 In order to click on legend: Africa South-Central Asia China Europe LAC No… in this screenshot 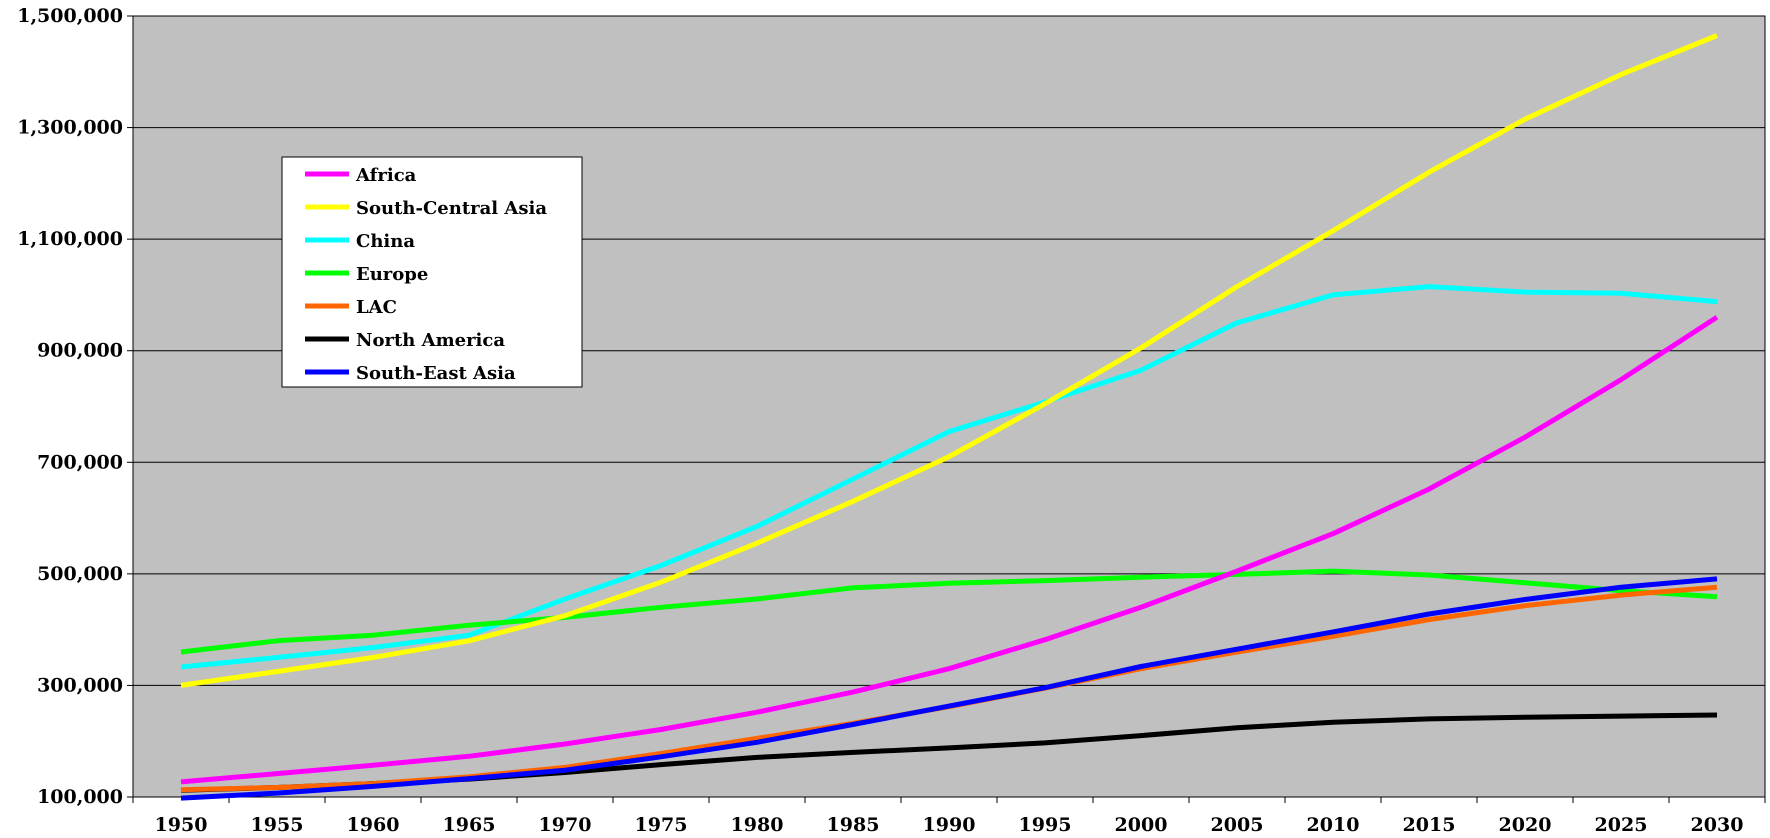, I will do `click(432, 272)`.